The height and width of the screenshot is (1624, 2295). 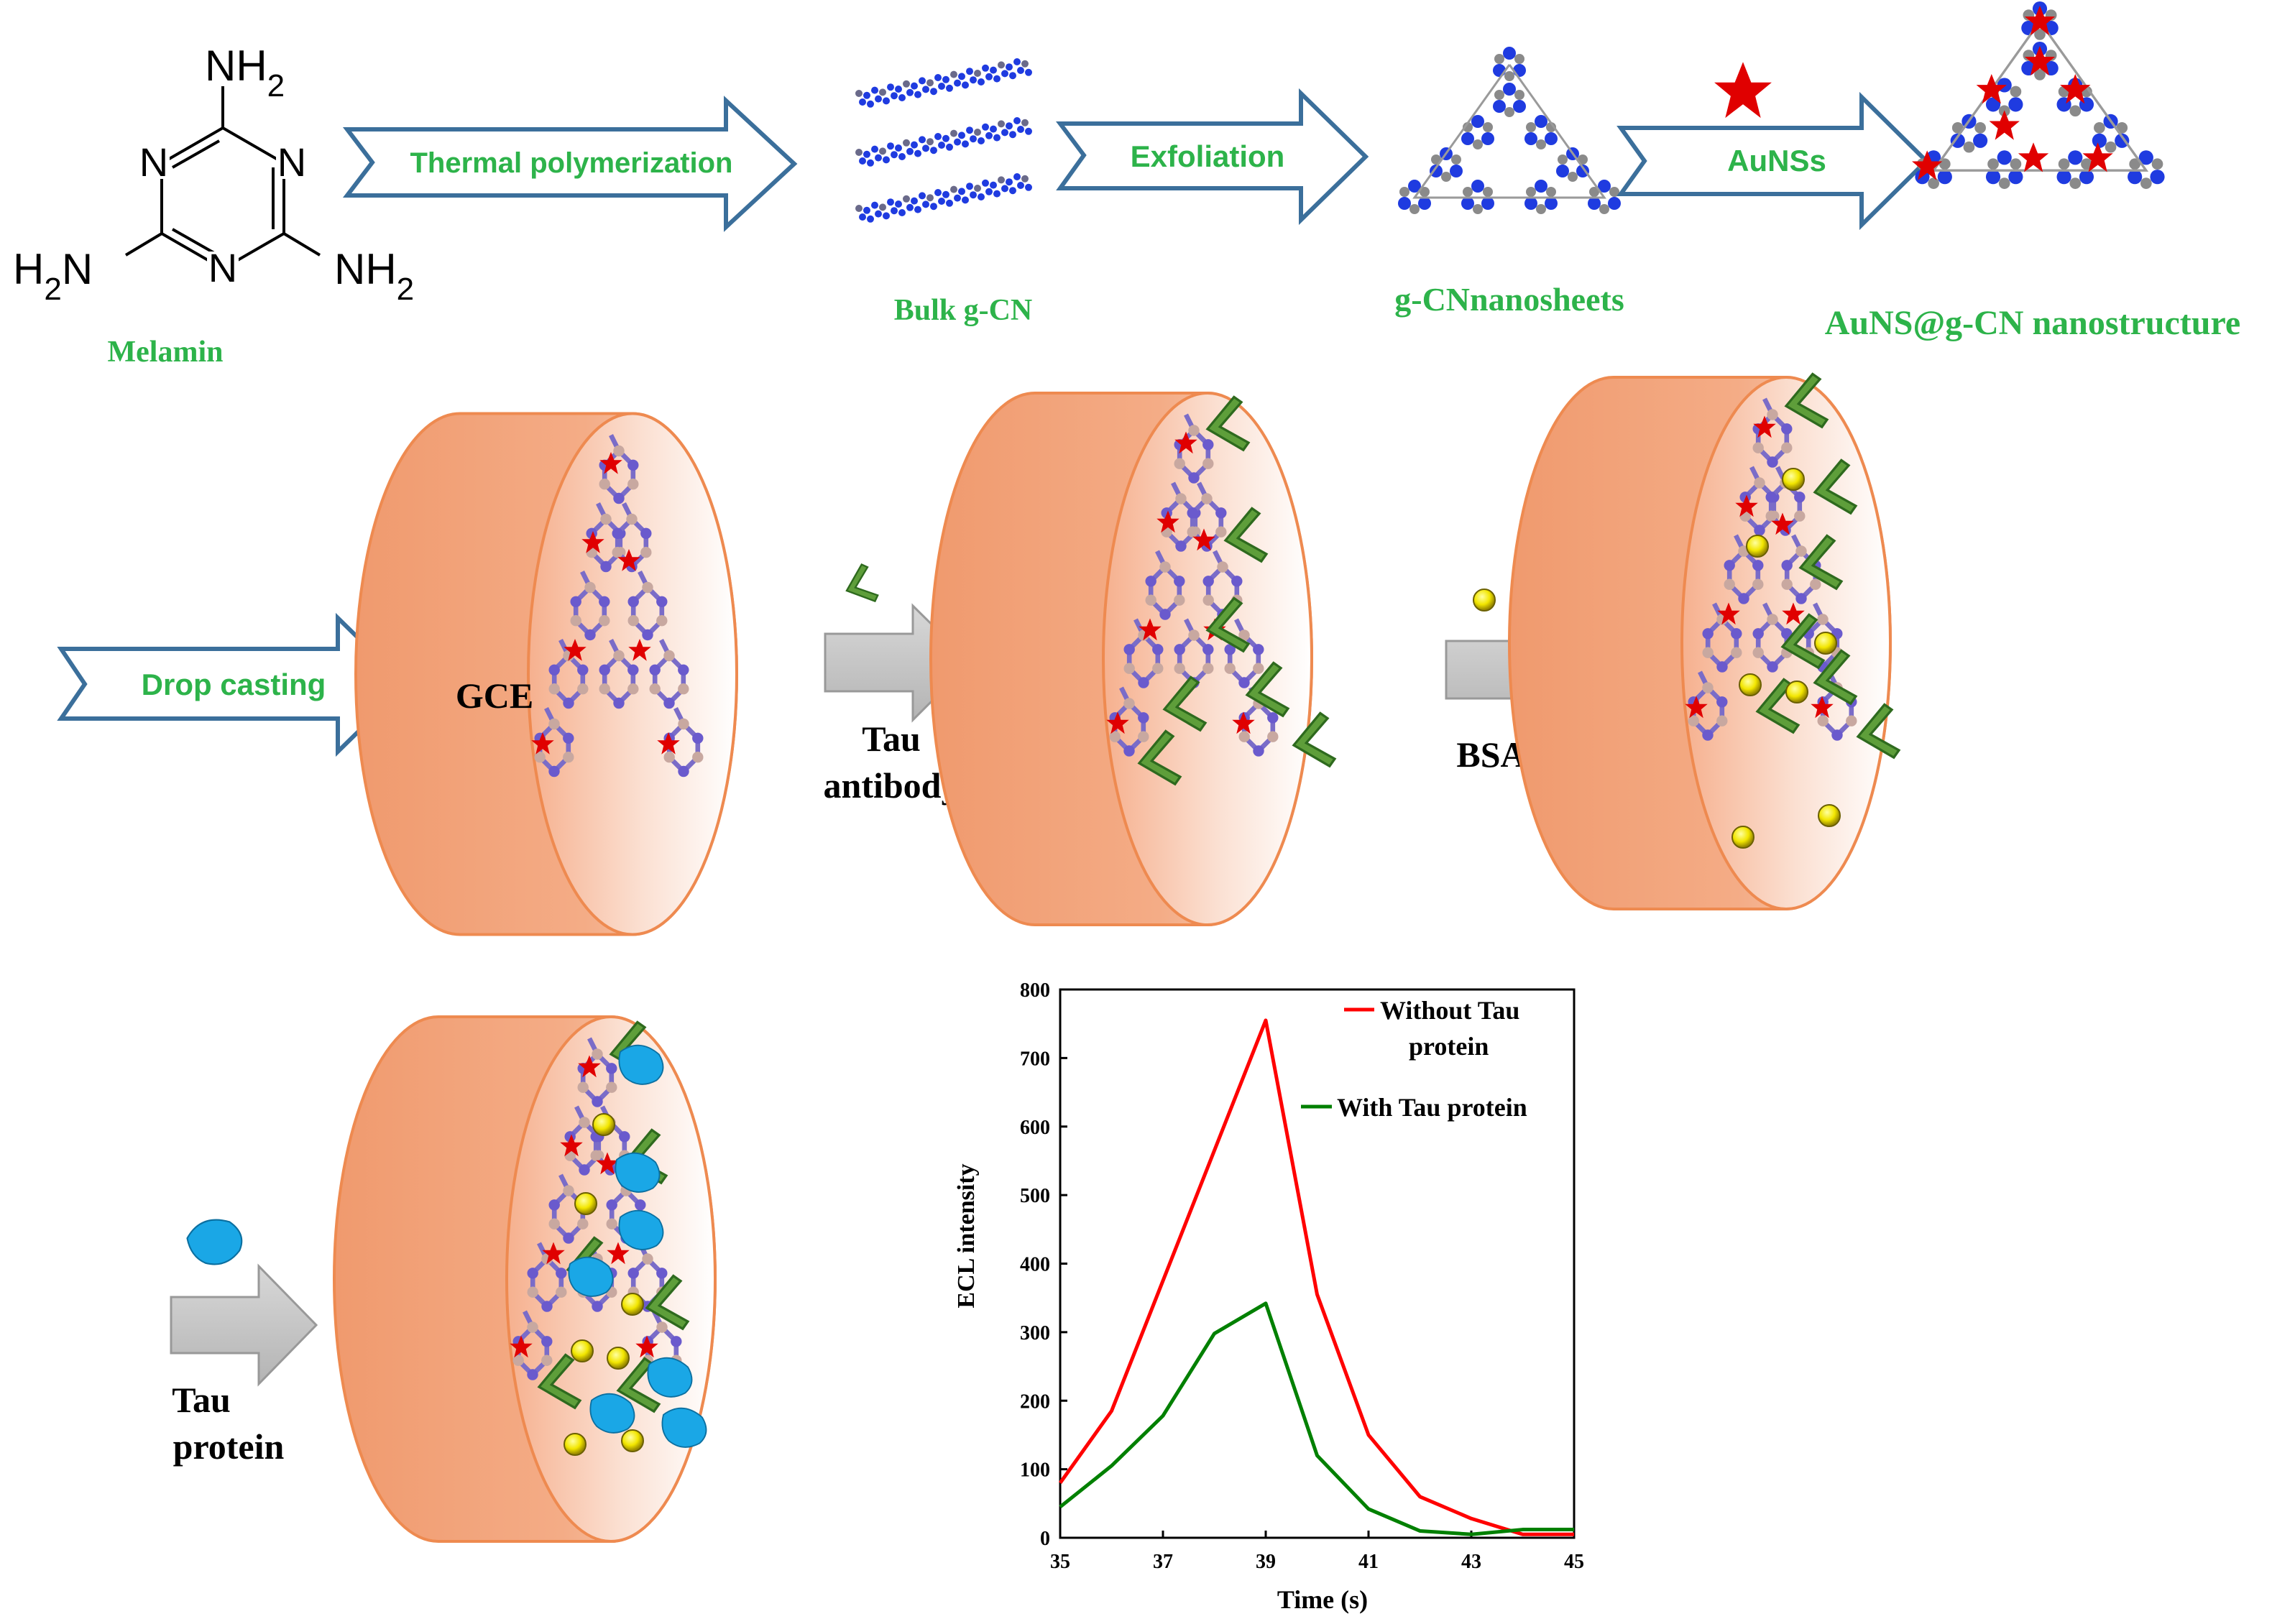 I want to click on thermal-polymerization-arrow: Thermal polymerization, so click(x=570, y=164).